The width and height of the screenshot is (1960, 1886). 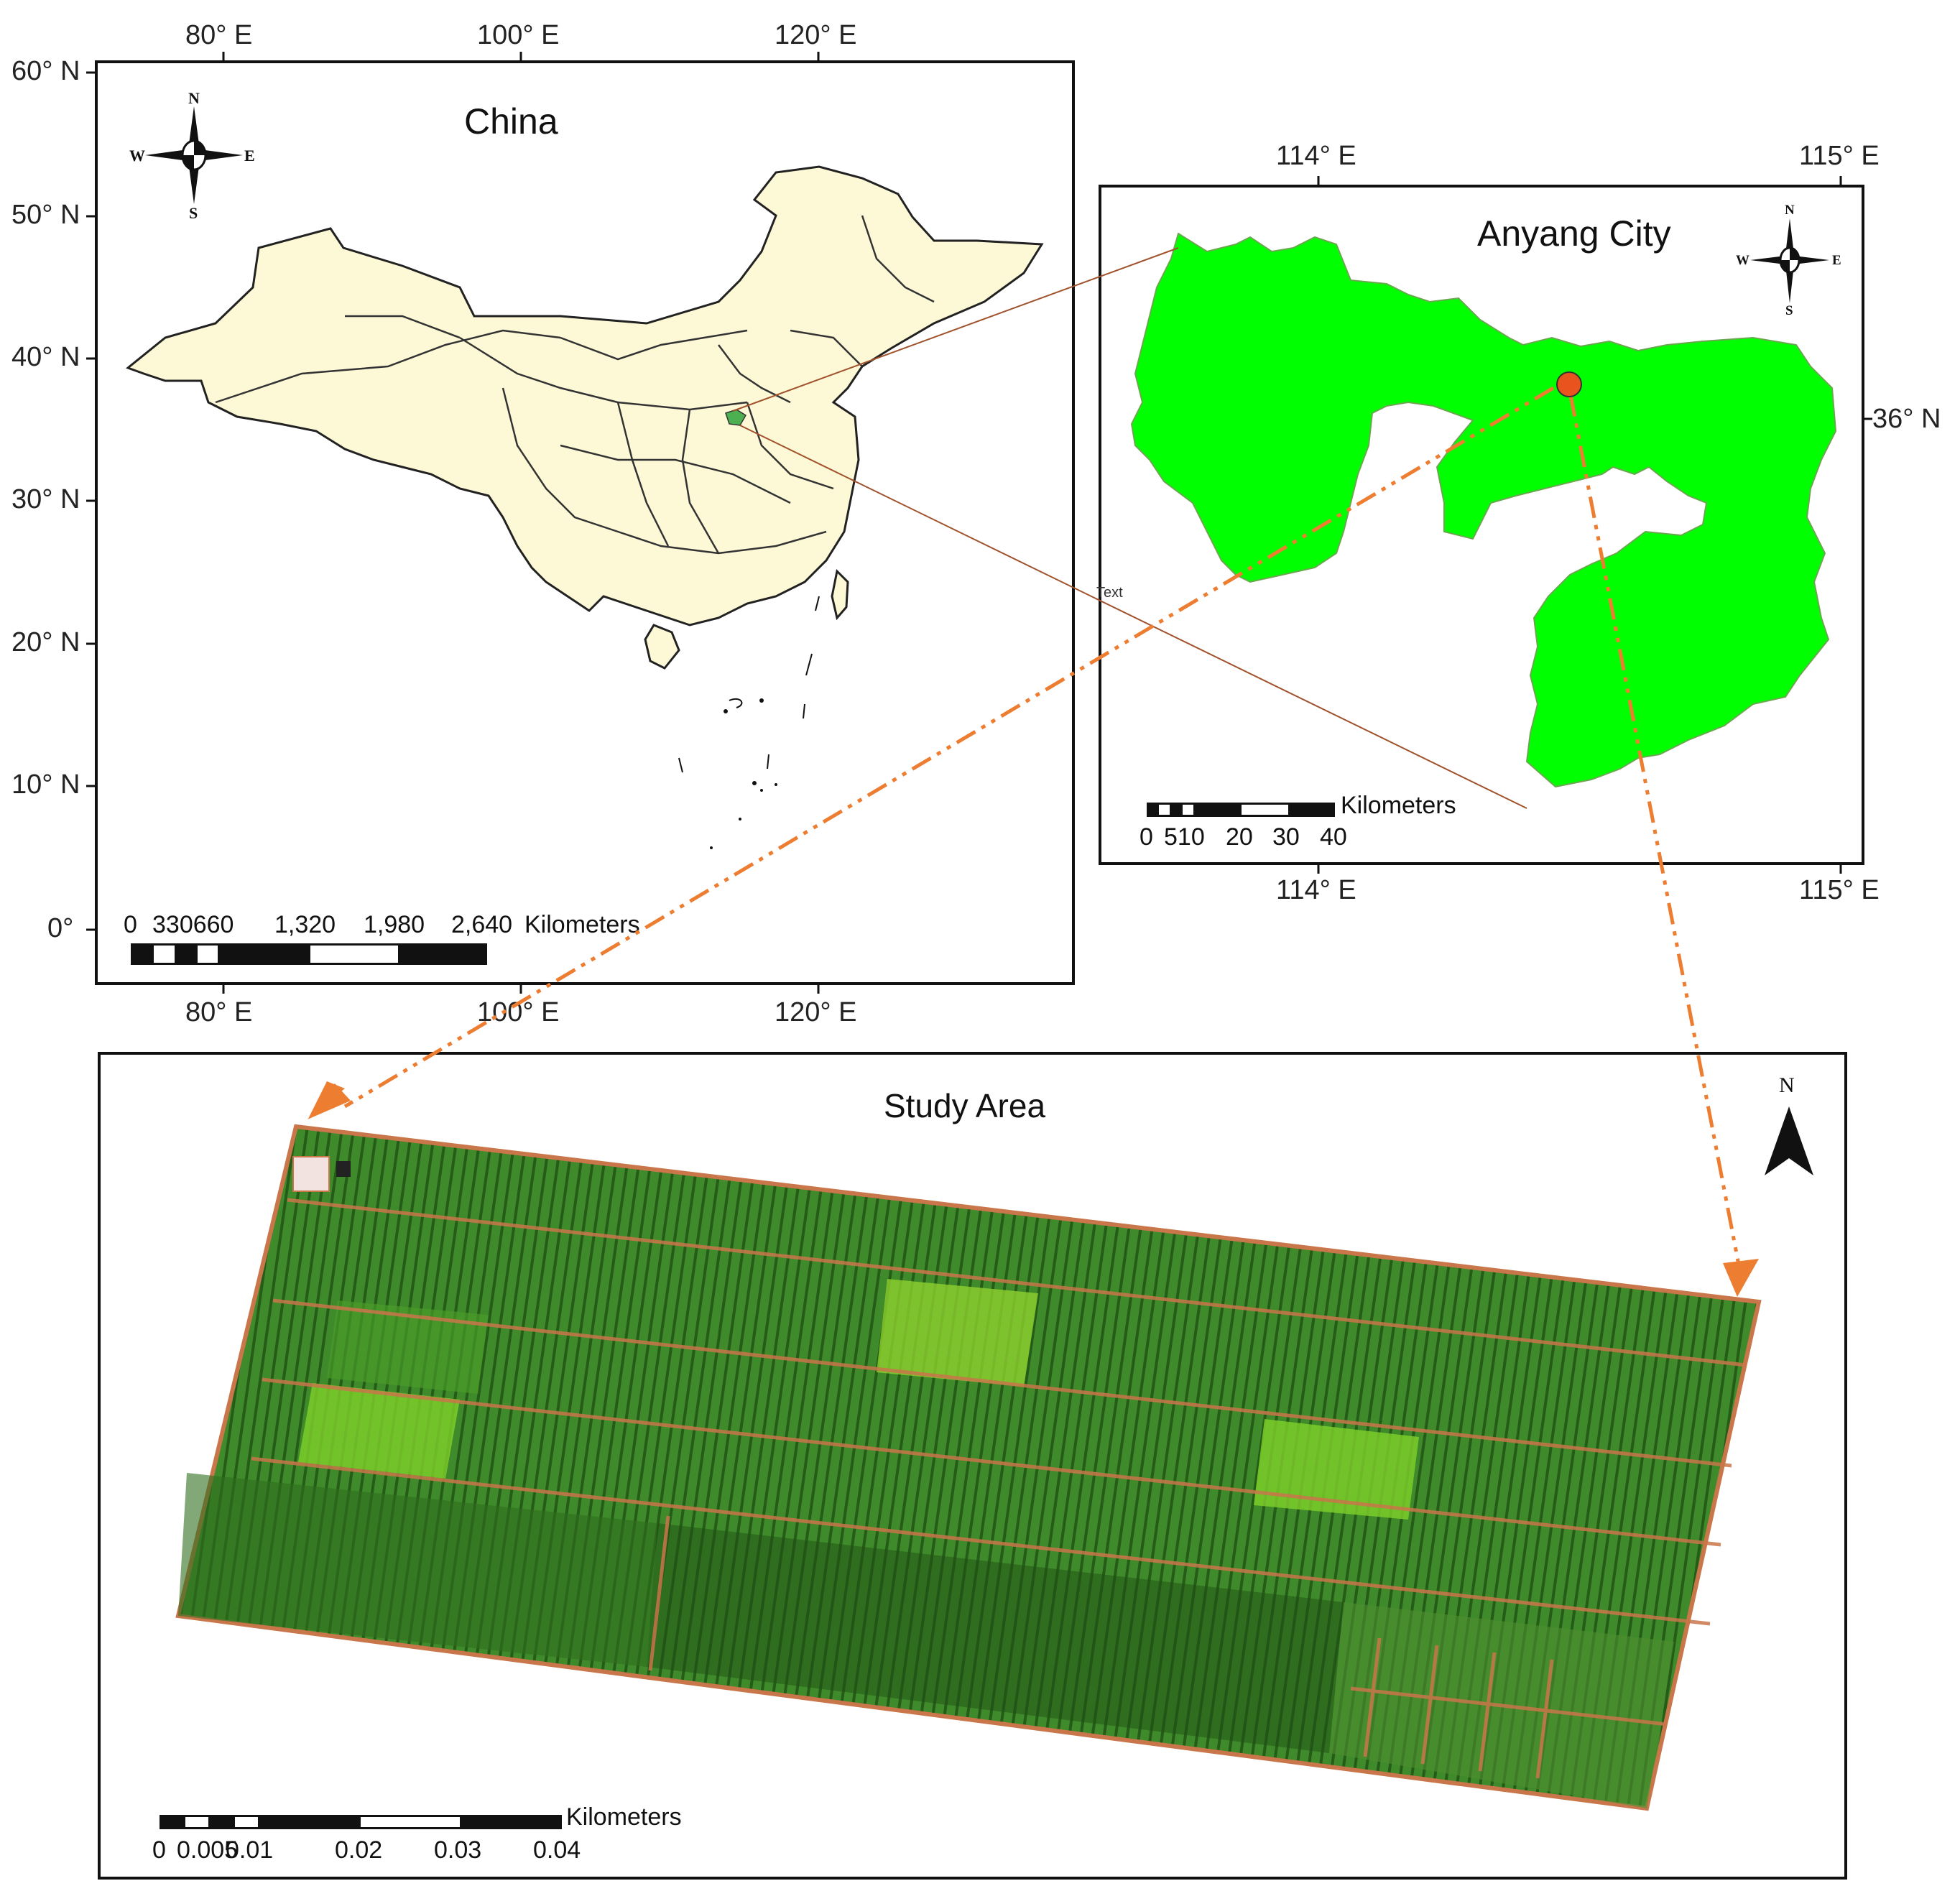 What do you see at coordinates (816, 35) in the screenshot?
I see `china-lon-tick-top-120: 120° E` at bounding box center [816, 35].